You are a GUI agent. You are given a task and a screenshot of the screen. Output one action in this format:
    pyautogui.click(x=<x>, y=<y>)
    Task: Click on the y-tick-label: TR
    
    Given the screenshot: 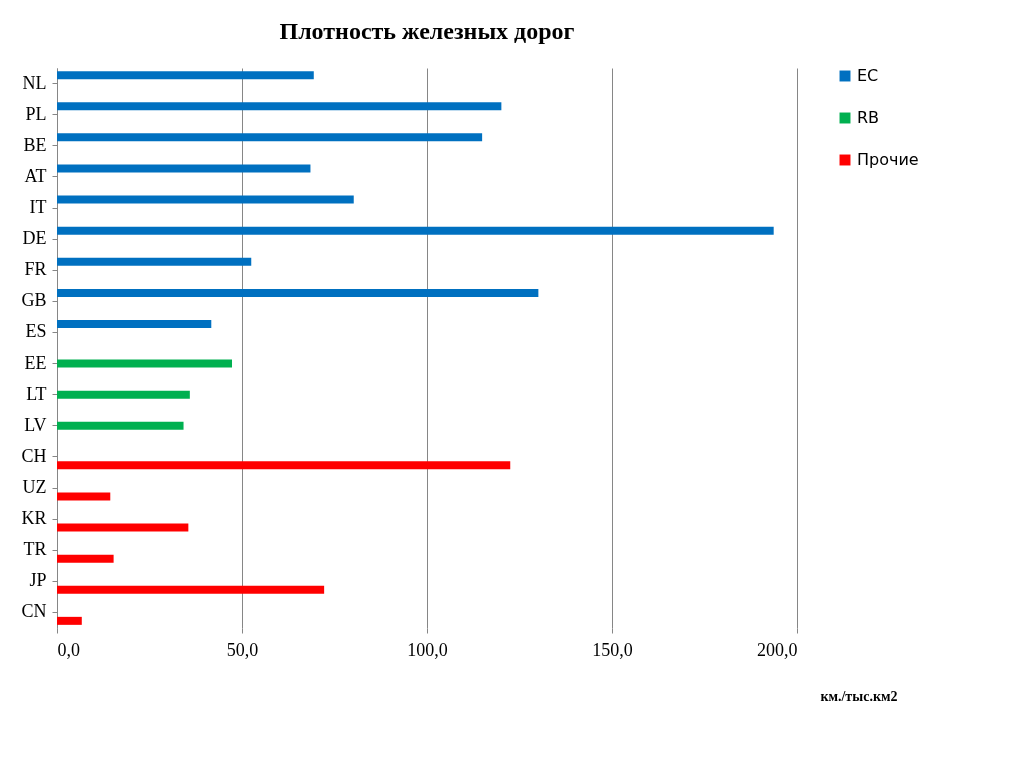 What is the action you would take?
    pyautogui.click(x=35, y=549)
    